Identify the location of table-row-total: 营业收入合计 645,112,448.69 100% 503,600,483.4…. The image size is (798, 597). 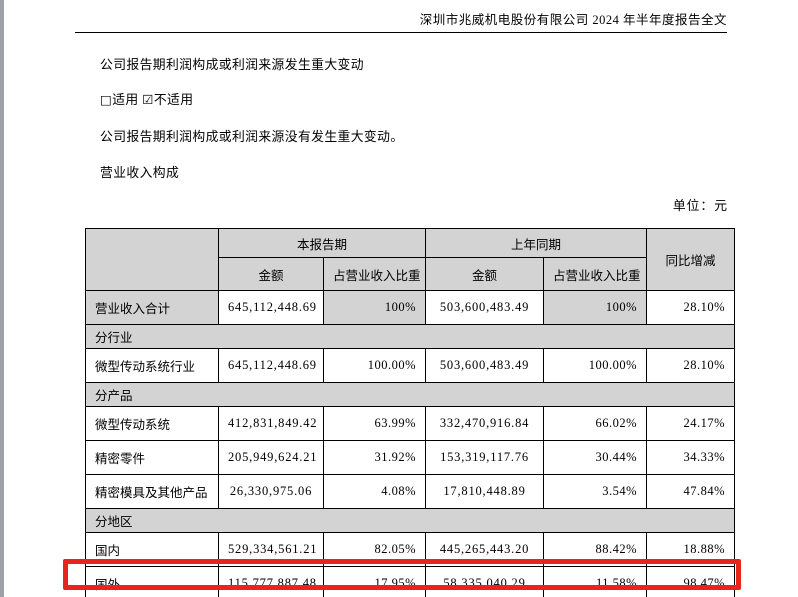
(410, 307).